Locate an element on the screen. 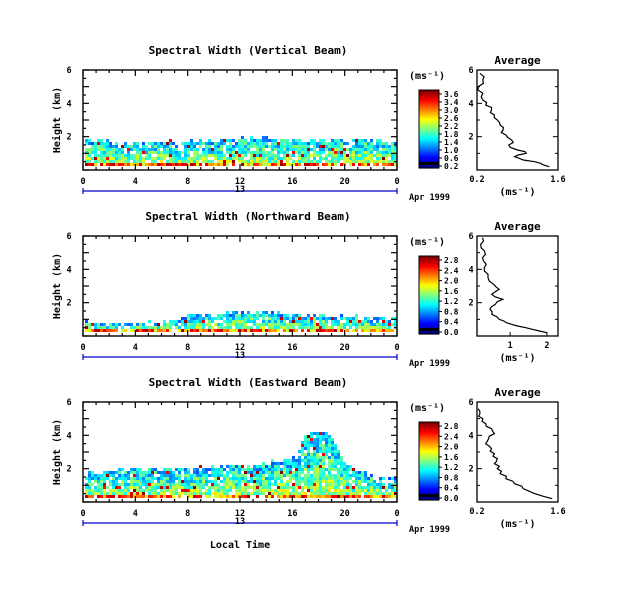  average-frame is located at coordinates (517, 286).